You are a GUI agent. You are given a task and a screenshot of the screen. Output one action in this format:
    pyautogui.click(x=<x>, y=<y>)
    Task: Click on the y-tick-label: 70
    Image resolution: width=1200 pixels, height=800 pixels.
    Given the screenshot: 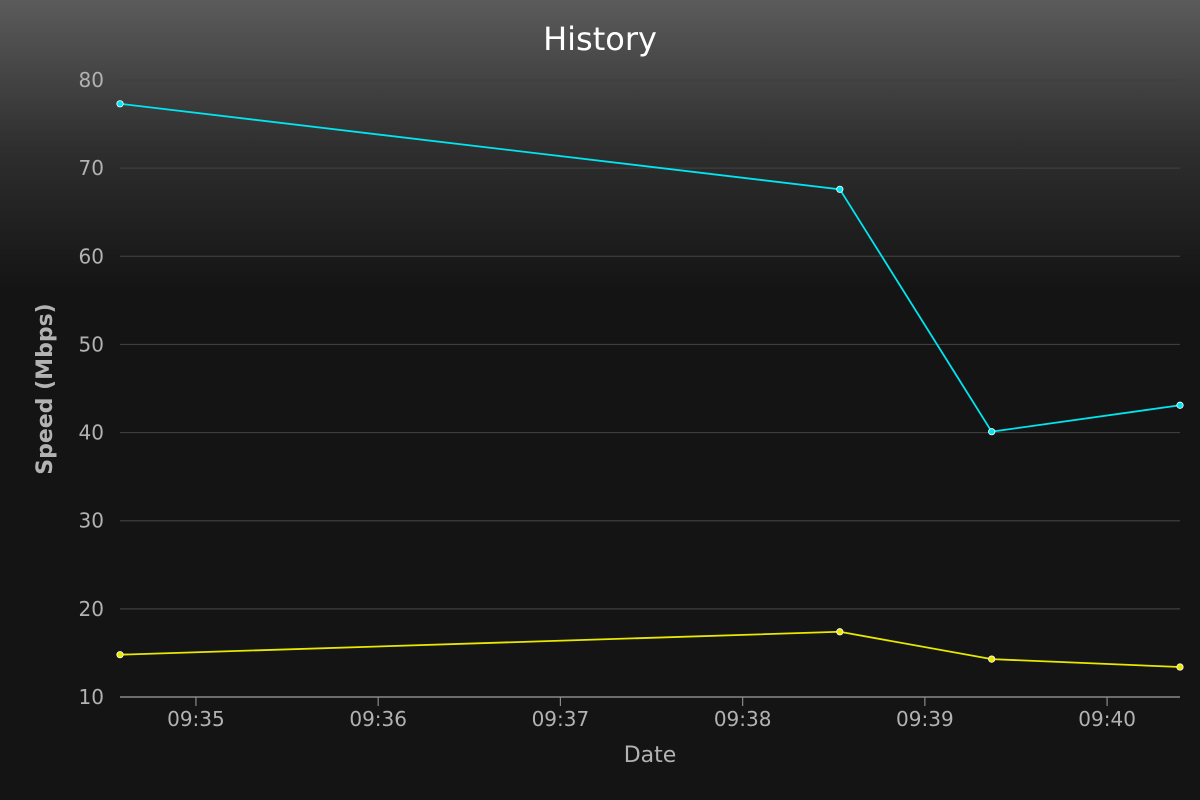 What is the action you would take?
    pyautogui.click(x=91, y=168)
    